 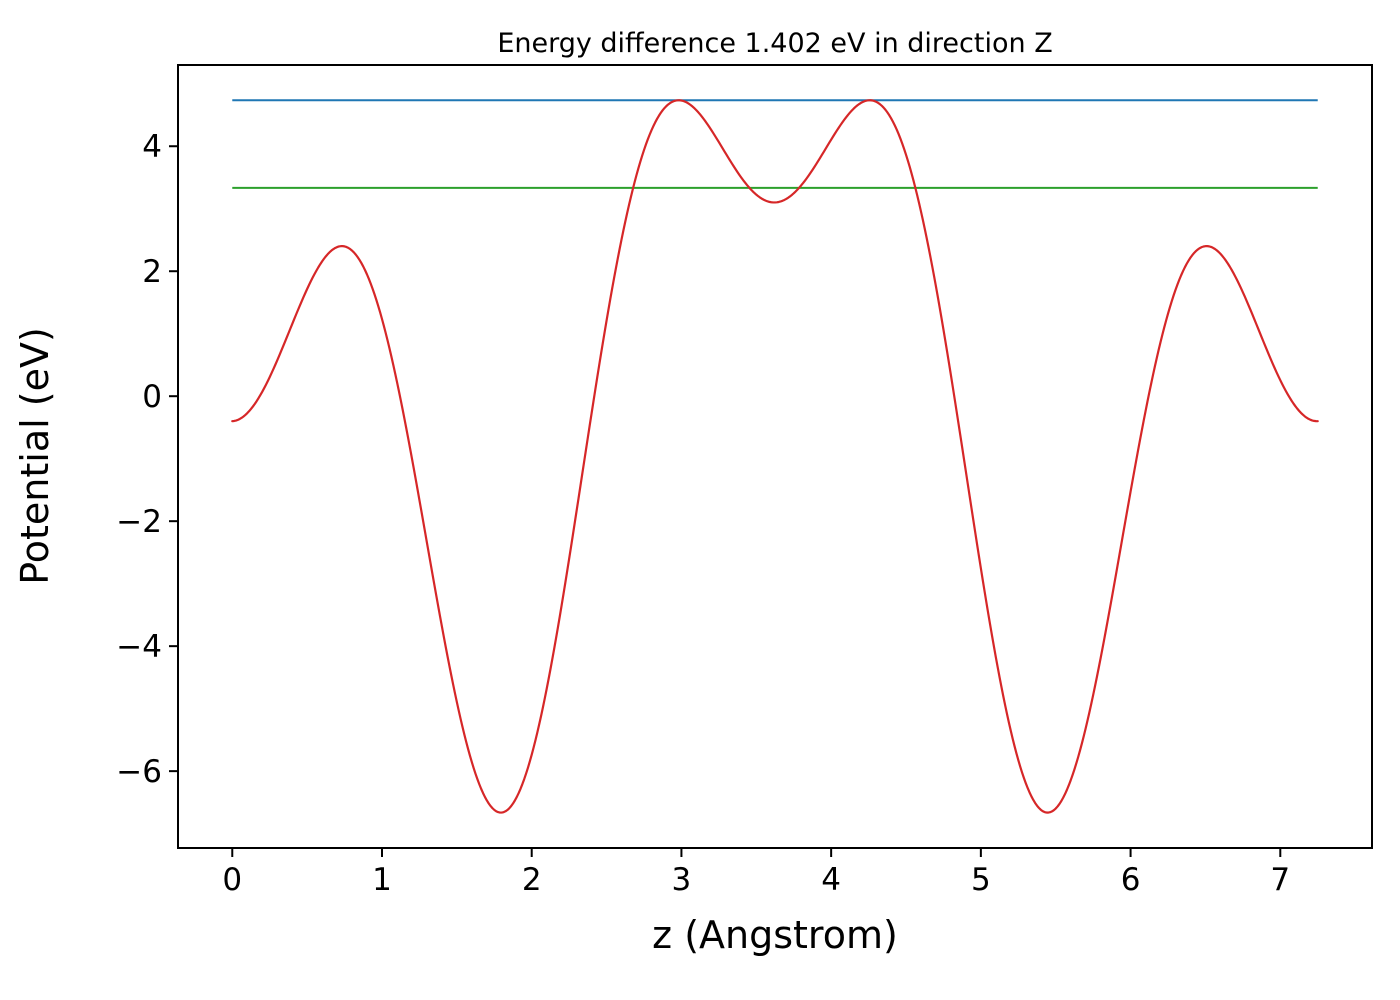 I want to click on y-tick-label: 4, so click(x=152, y=147).